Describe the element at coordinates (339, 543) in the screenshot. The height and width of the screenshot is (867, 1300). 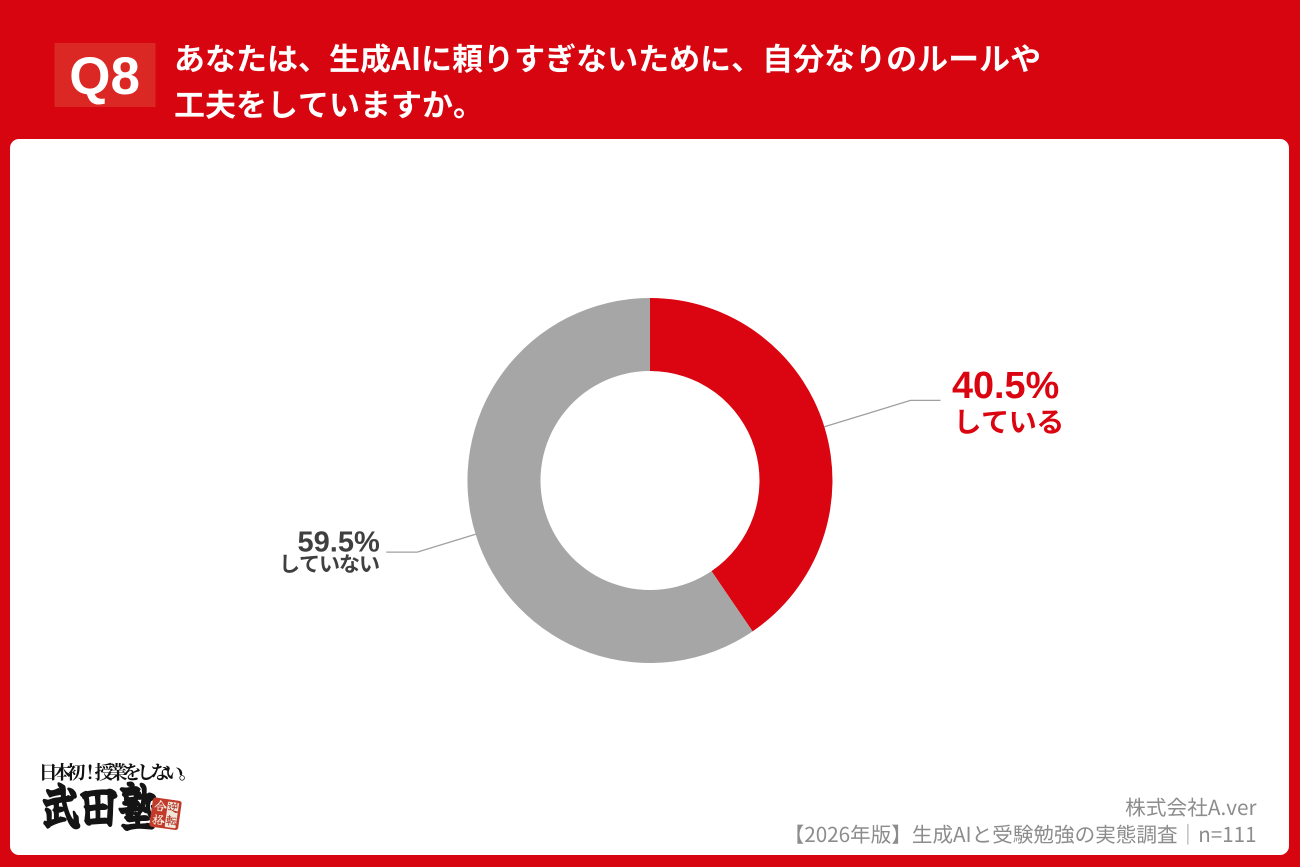
I see `svg-text: 59.5%` at that location.